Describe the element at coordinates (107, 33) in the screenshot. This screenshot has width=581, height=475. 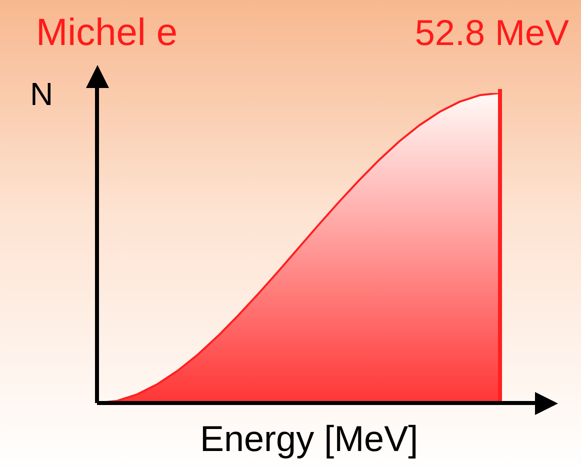
I see `chart-title: Michel e` at that location.